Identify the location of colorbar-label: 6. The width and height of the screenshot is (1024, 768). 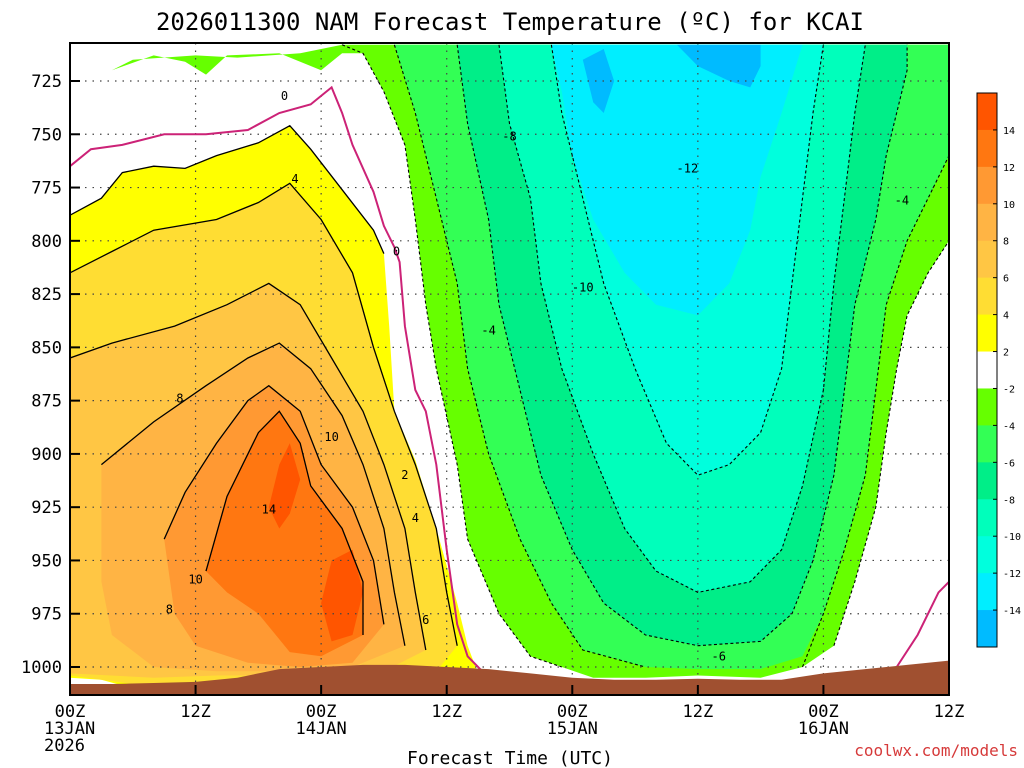
(1006, 279).